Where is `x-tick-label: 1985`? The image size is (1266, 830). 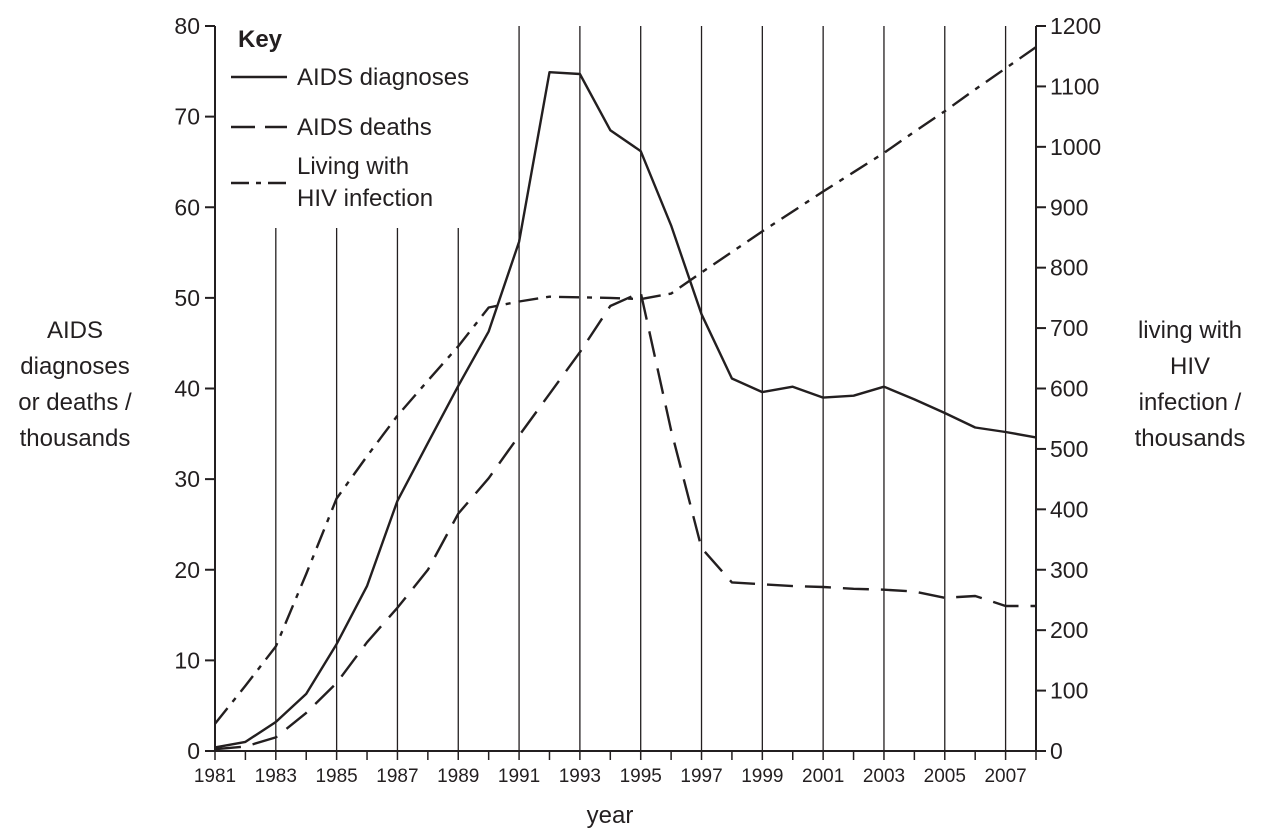 x-tick-label: 1985 is located at coordinates (336, 776).